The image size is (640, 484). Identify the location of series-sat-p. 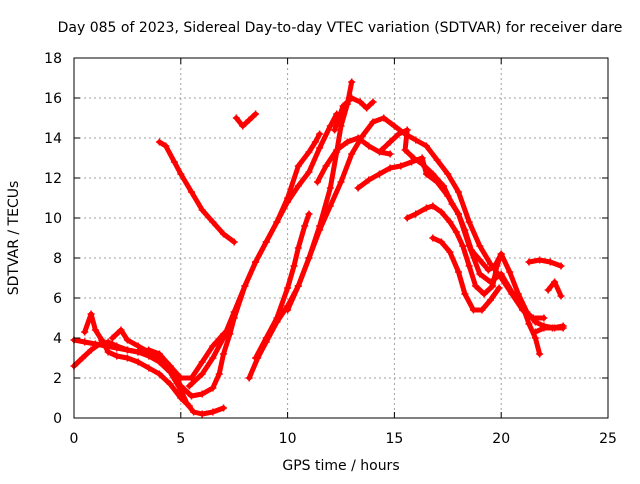
(466, 274).